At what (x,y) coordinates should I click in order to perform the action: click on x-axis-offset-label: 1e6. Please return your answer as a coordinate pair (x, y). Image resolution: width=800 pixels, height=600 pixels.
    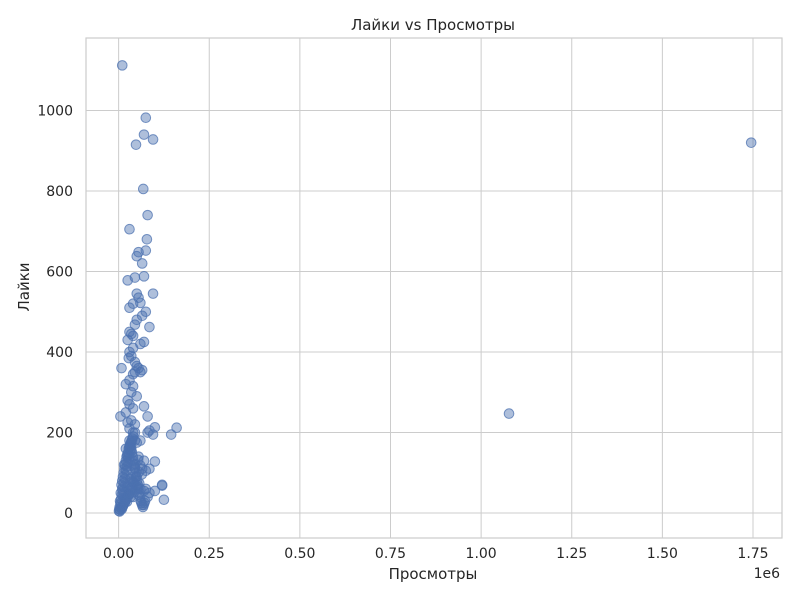
    Looking at the image, I should click on (767, 574).